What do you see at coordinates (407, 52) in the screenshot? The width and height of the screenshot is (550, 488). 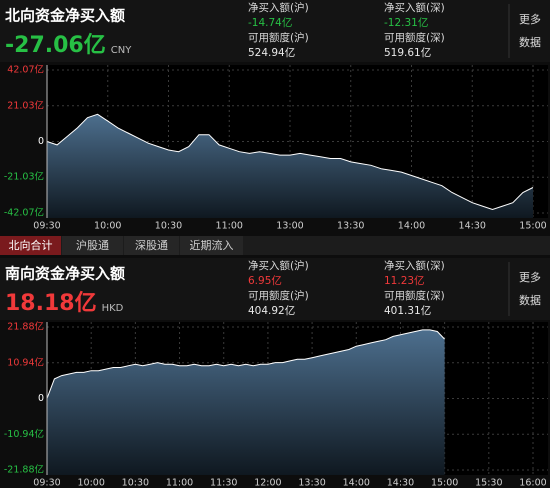 I see `stat-value: 519.61亿` at bounding box center [407, 52].